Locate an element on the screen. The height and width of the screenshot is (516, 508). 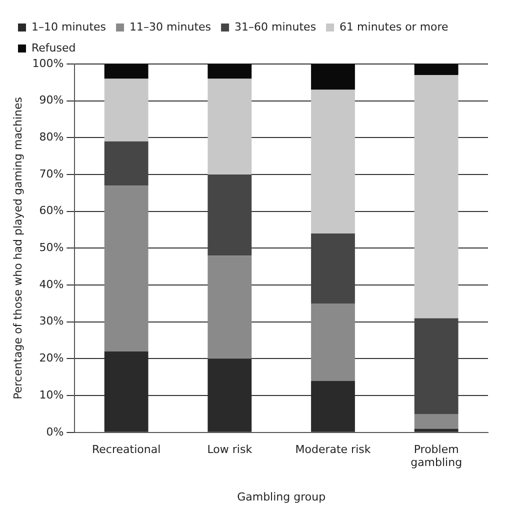
x-tick-label: Moderate risk is located at coordinates (333, 449).